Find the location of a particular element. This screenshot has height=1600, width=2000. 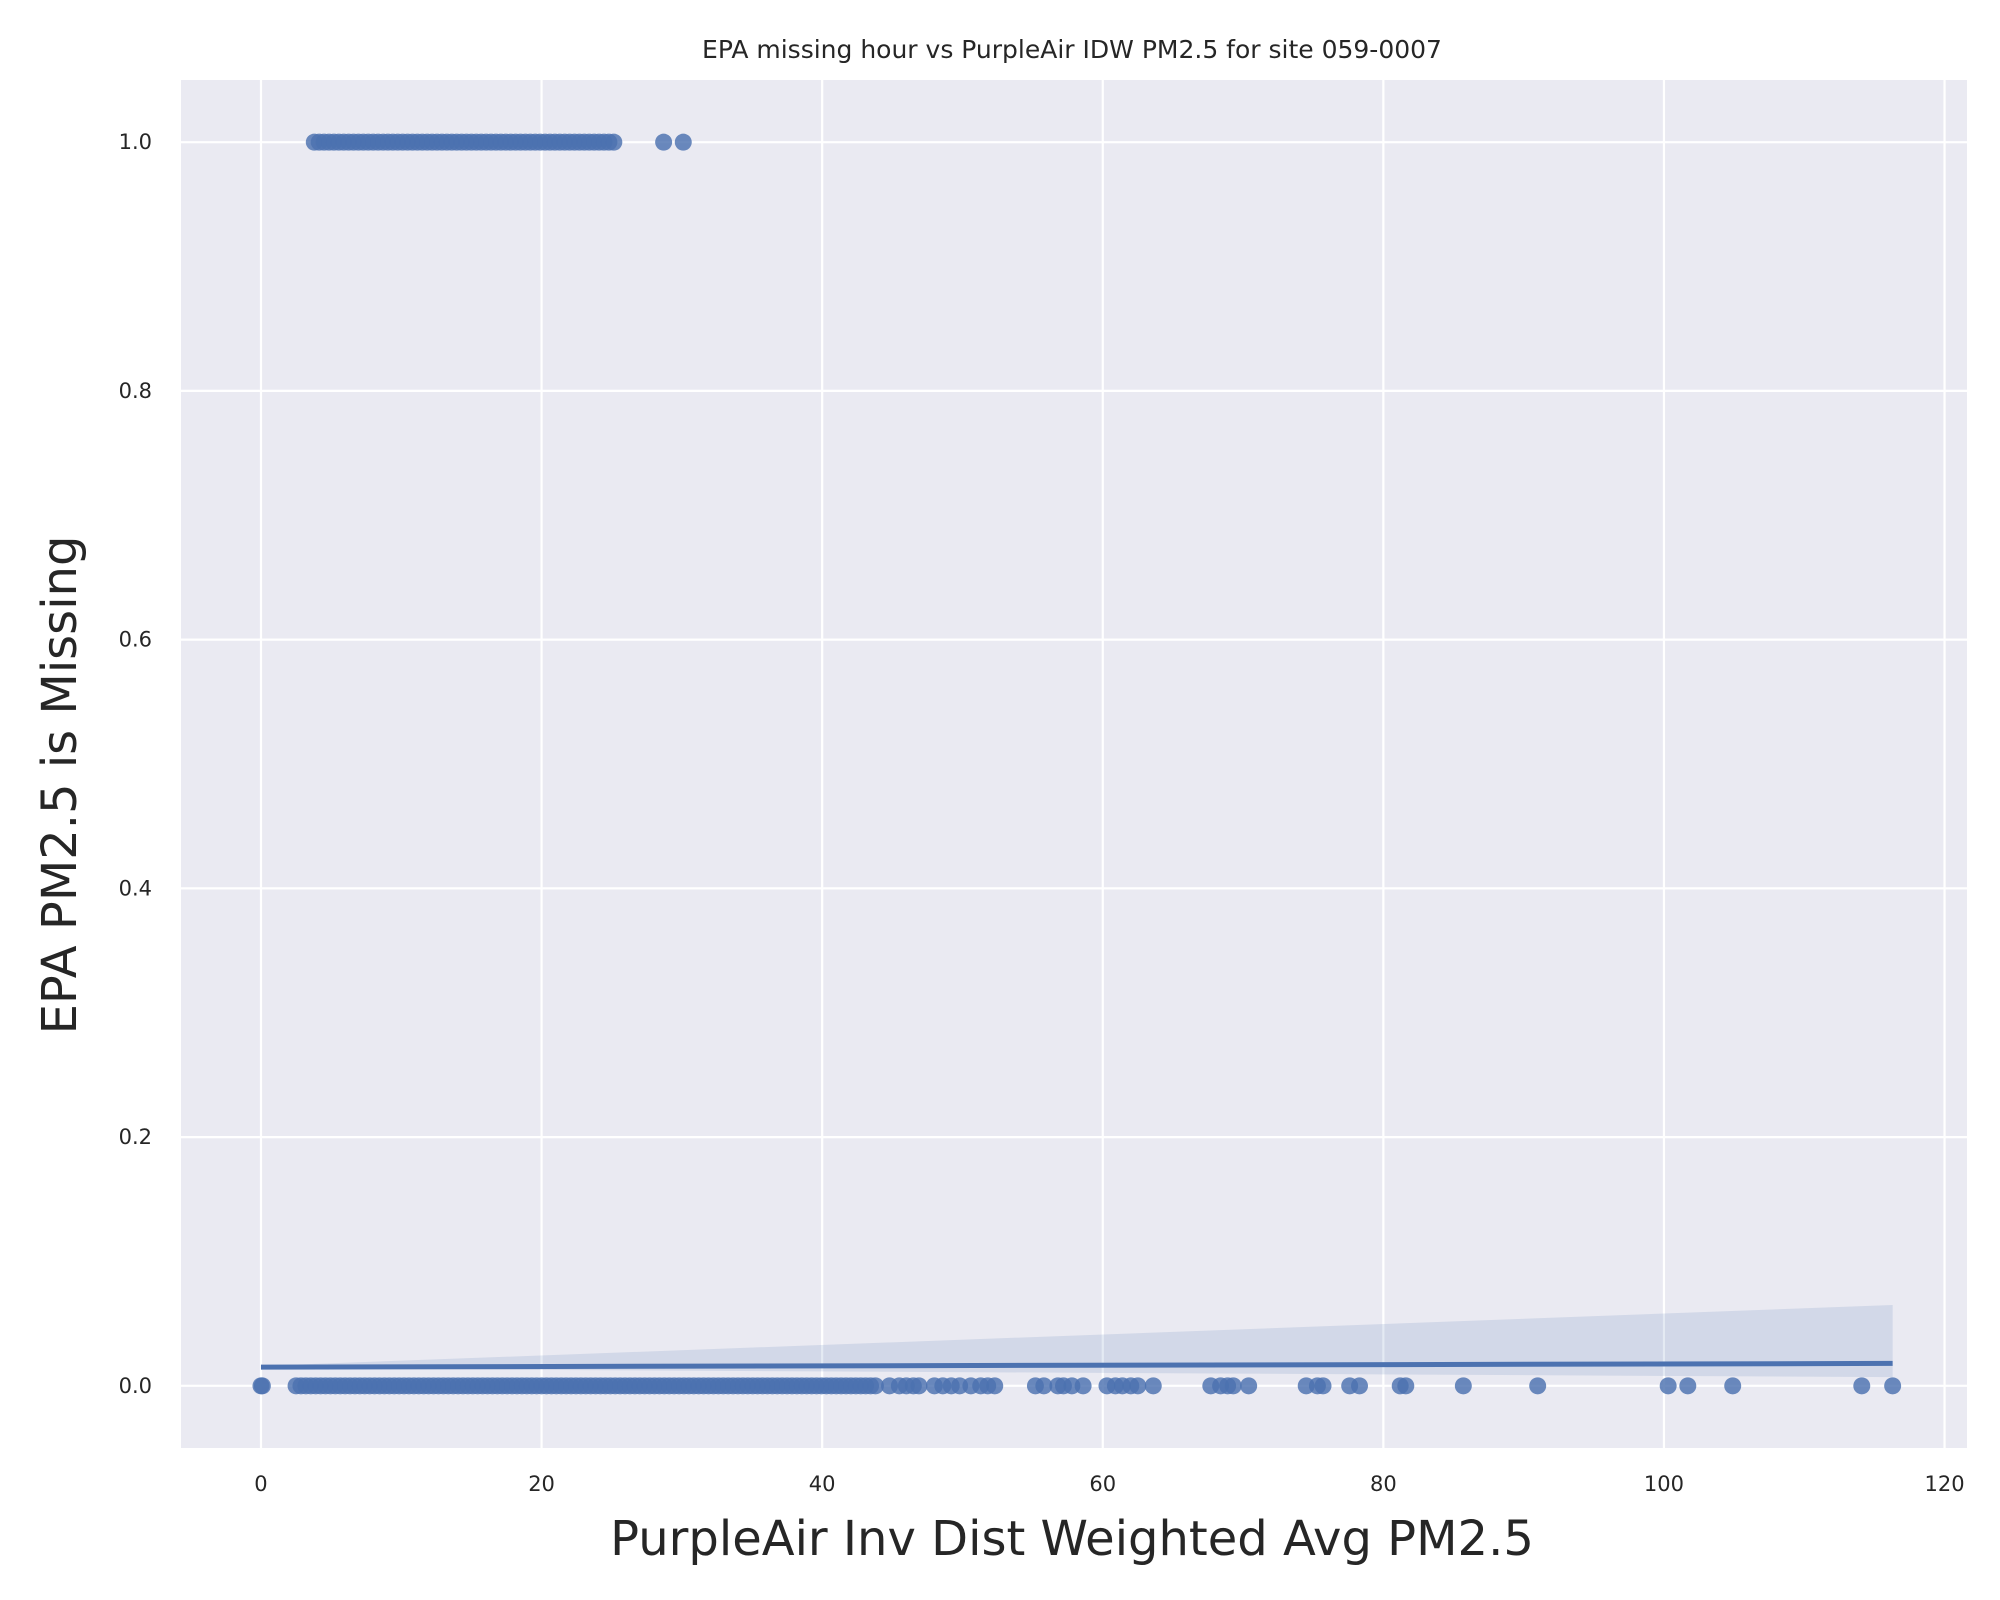

y-tick-label: 0.6 is located at coordinates (135, 640).